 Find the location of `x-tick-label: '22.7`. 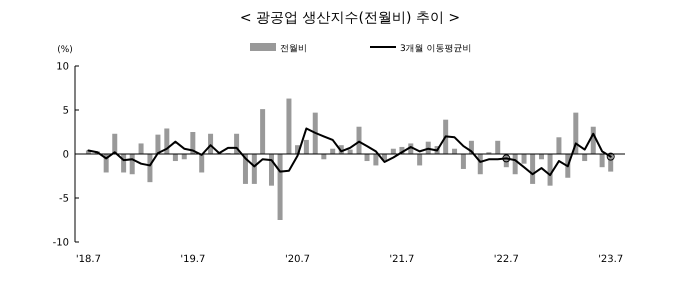

x-tick-label: '22.7 is located at coordinates (506, 259).